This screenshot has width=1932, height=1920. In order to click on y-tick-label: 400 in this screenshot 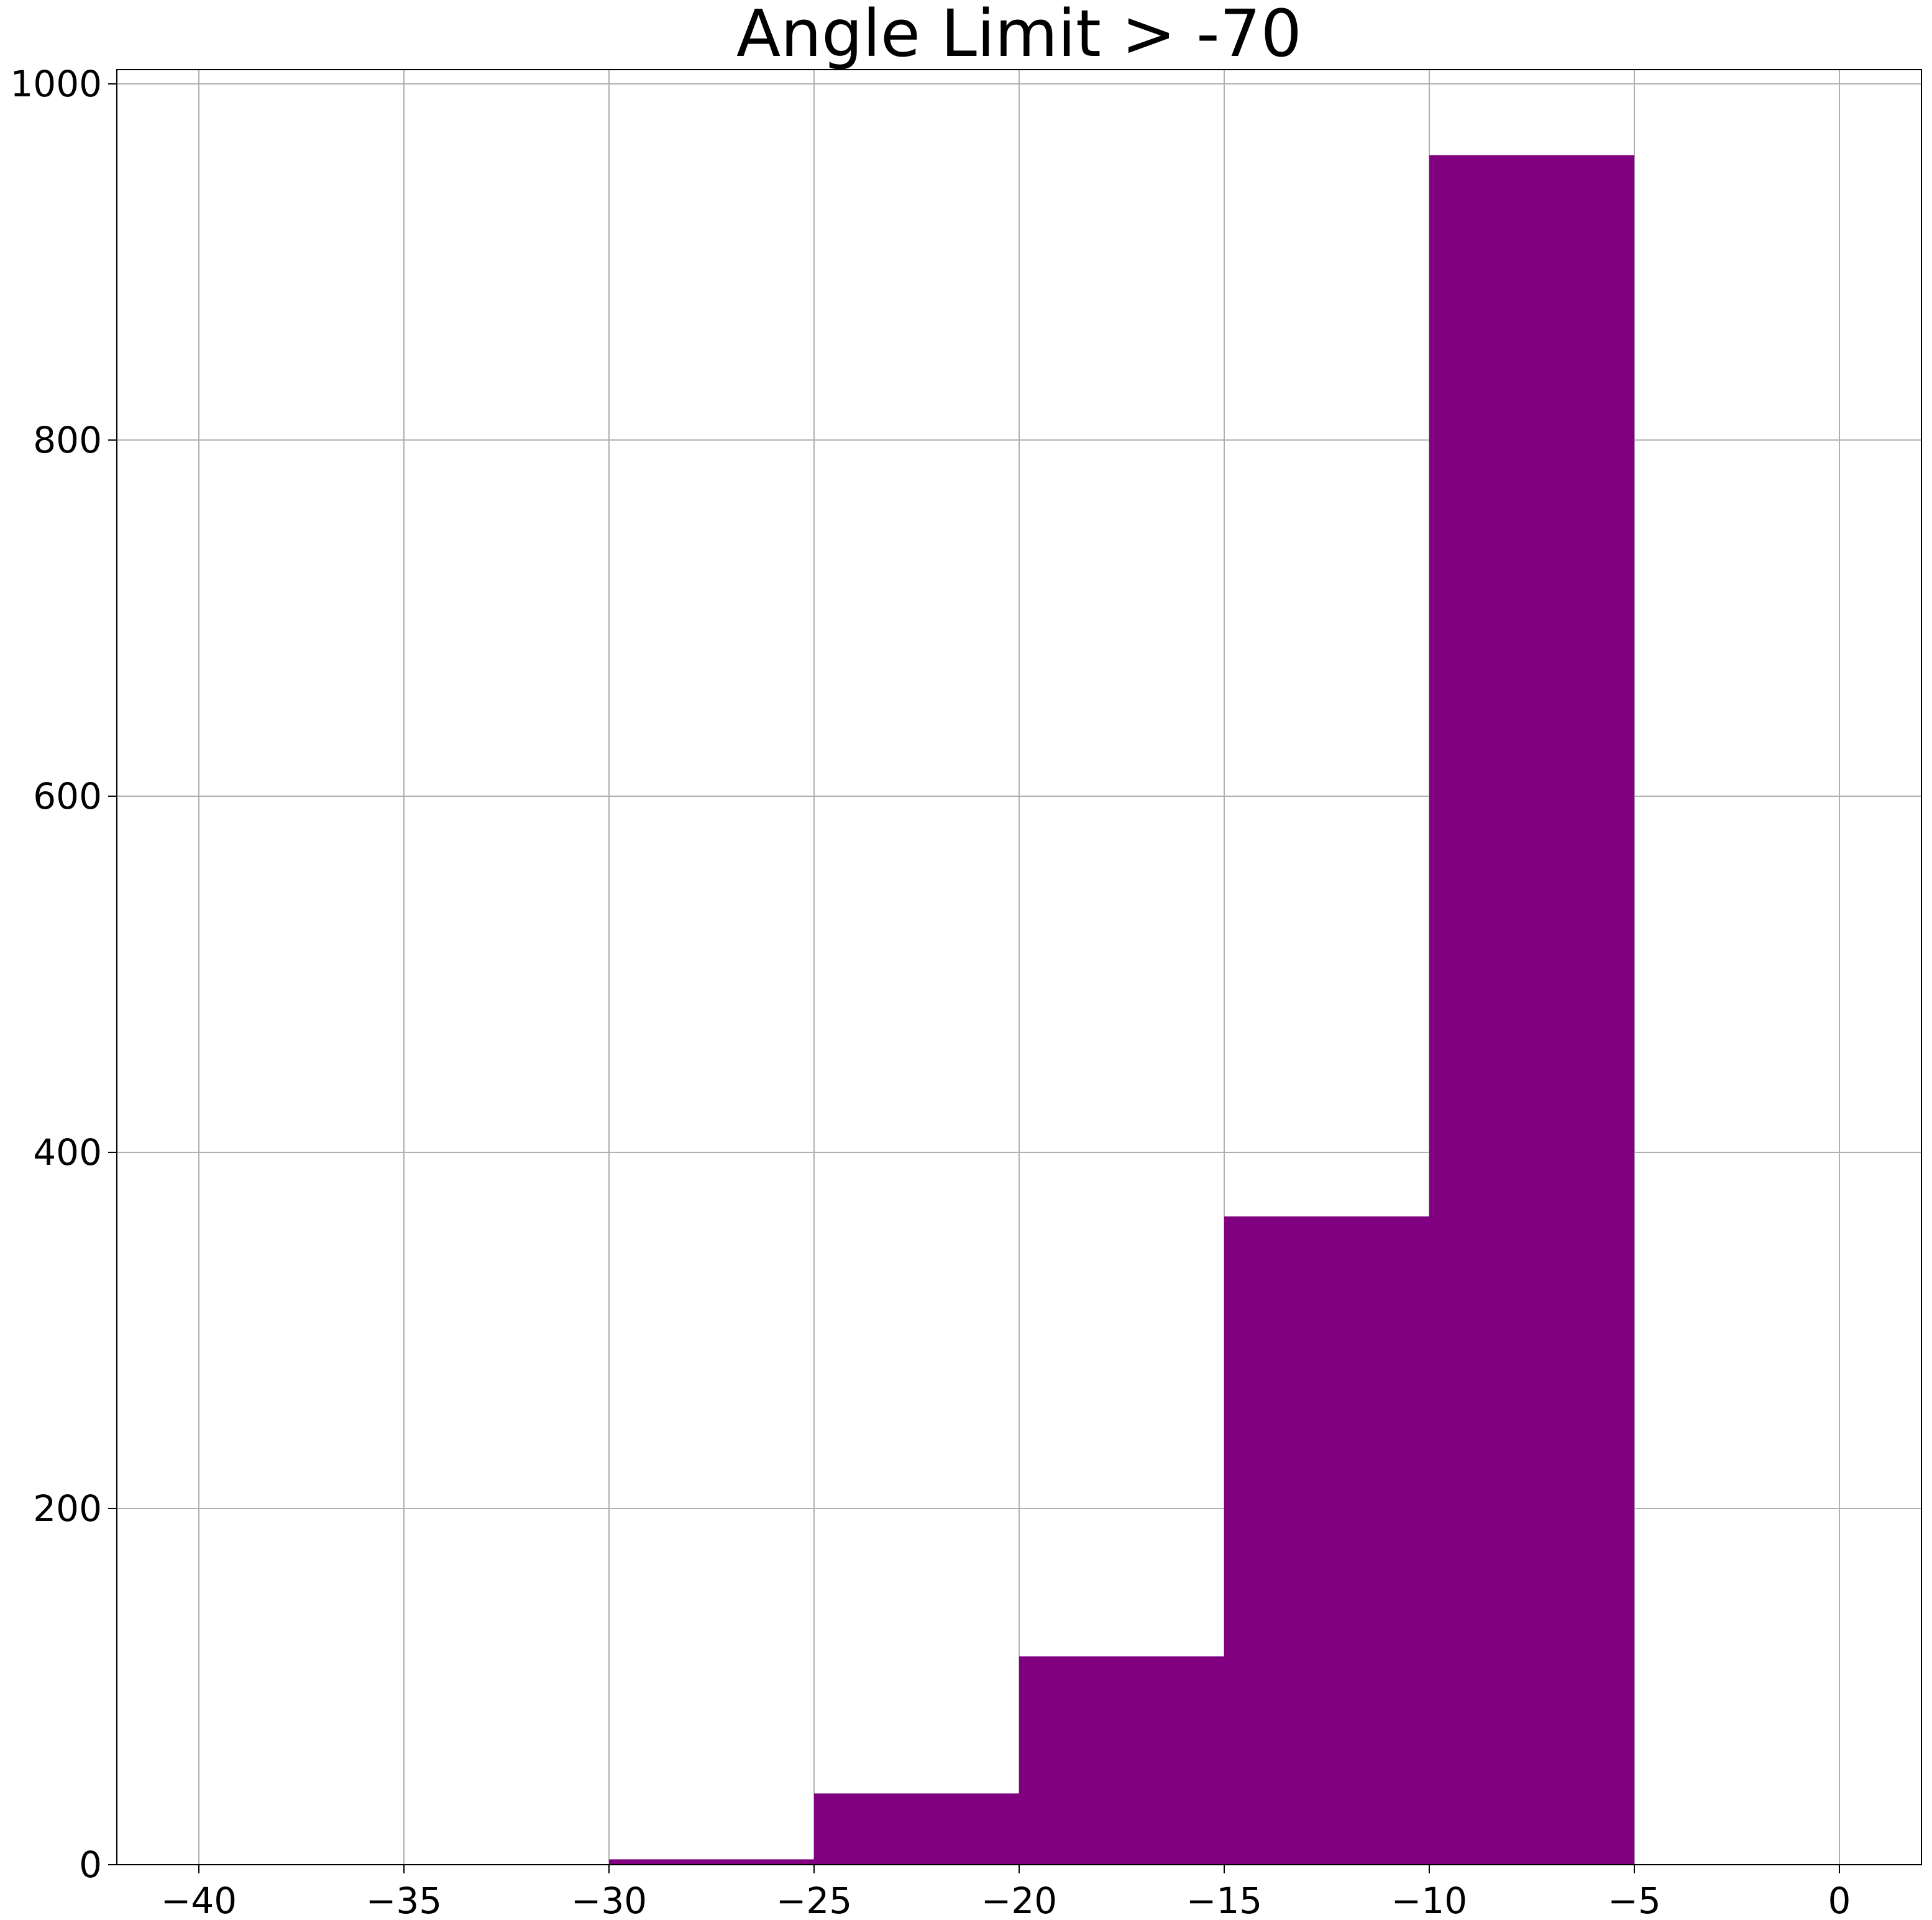, I will do `click(67, 1152)`.